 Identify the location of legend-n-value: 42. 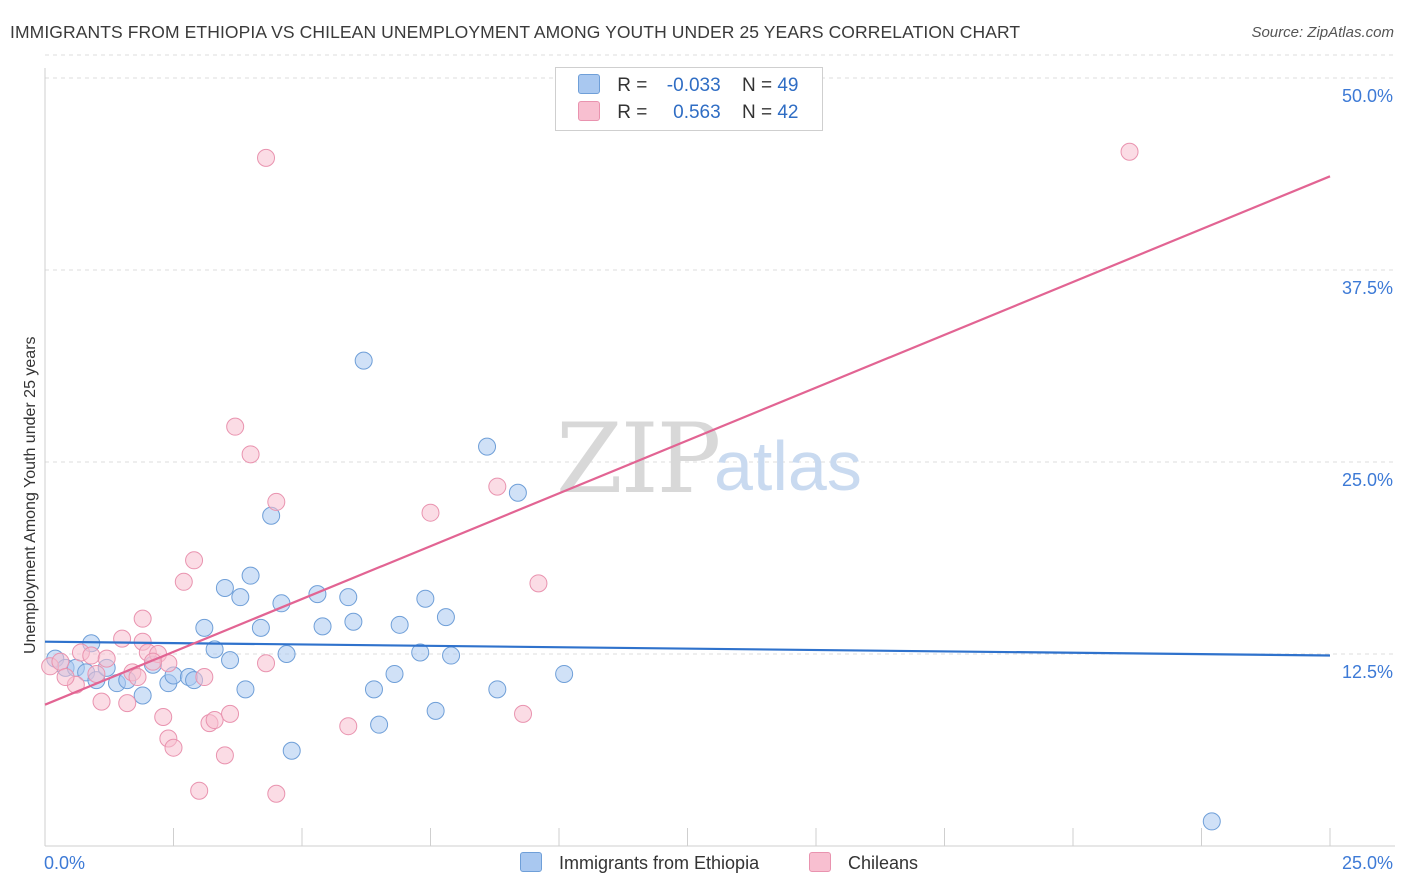
(788, 112).